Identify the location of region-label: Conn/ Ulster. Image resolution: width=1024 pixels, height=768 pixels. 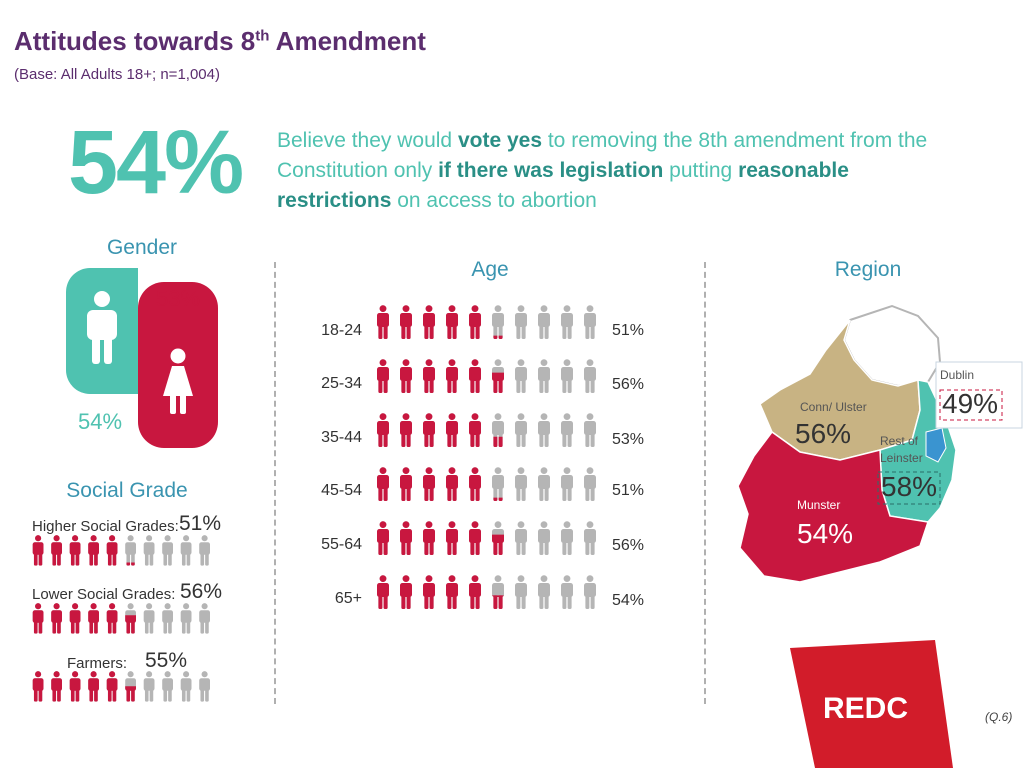
(833, 407).